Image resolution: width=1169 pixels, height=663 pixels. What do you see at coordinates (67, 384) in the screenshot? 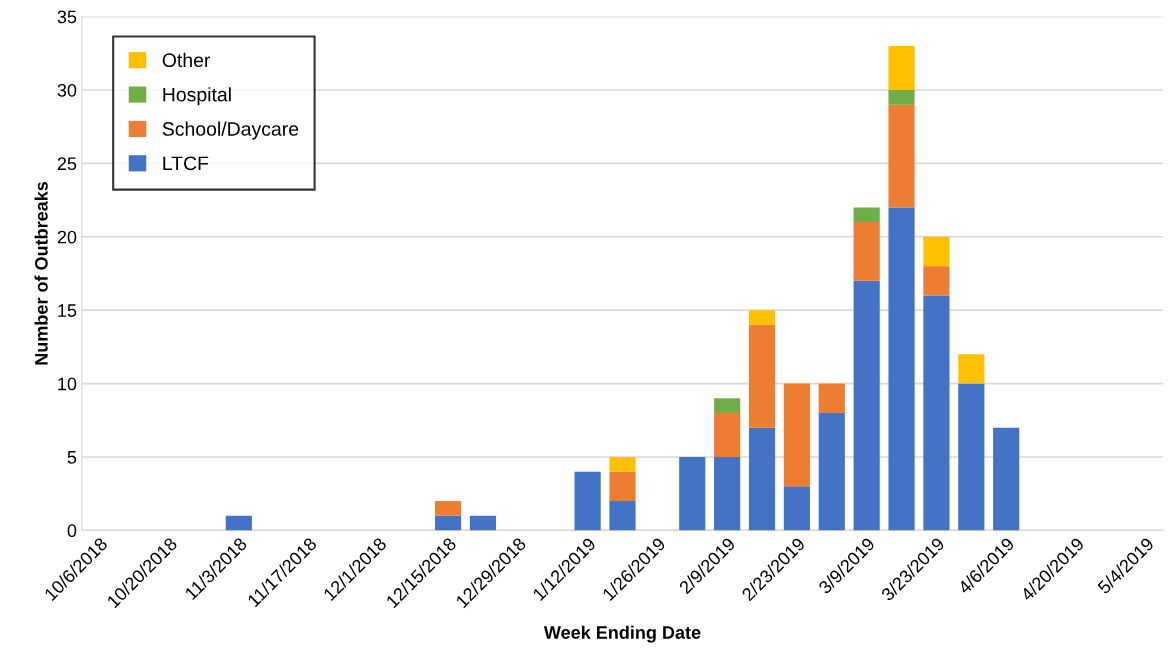
I see `y-tick-label: 10` at bounding box center [67, 384].